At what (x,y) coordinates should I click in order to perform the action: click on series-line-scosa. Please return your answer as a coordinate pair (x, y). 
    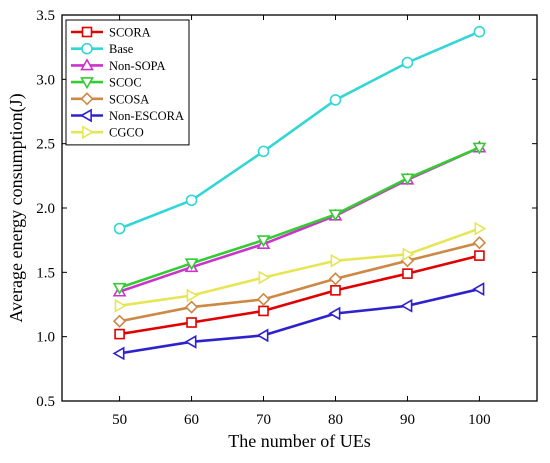
    Looking at the image, I should click on (299, 282).